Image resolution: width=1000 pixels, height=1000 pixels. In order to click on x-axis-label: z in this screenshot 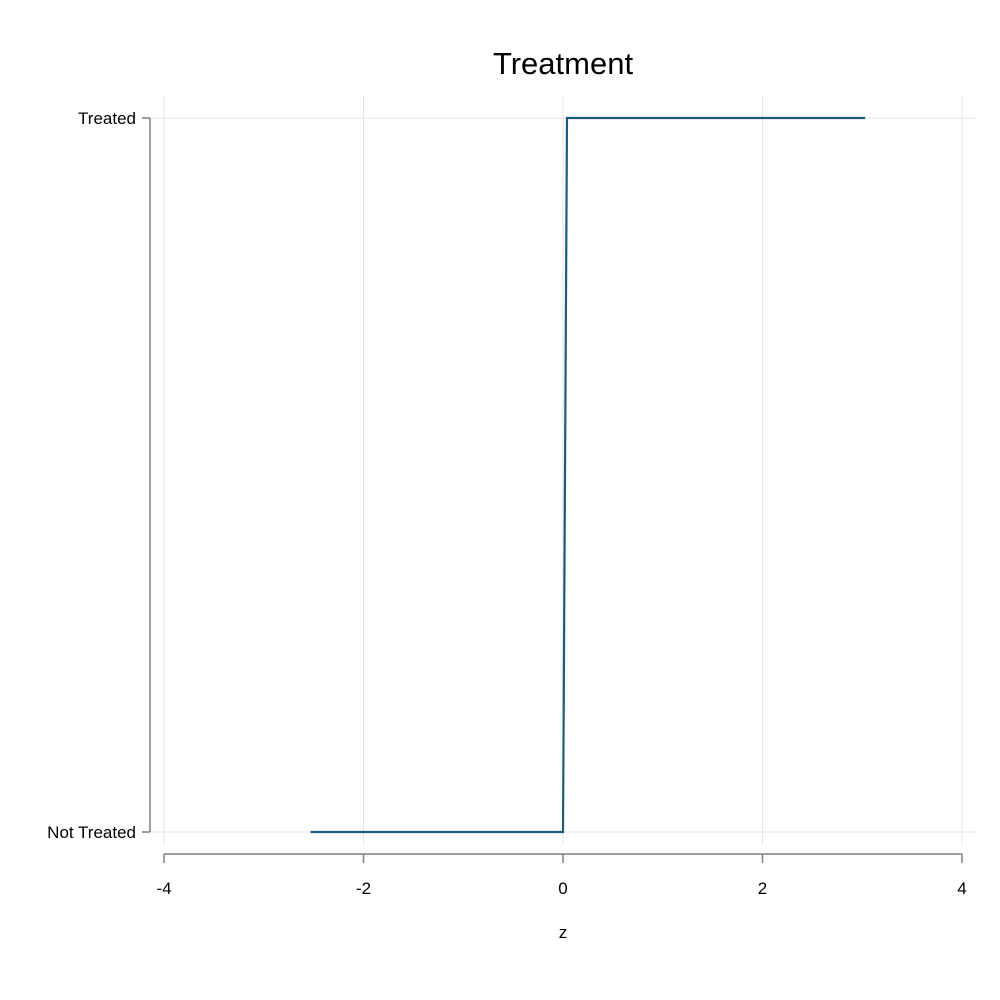, I will do `click(563, 932)`.